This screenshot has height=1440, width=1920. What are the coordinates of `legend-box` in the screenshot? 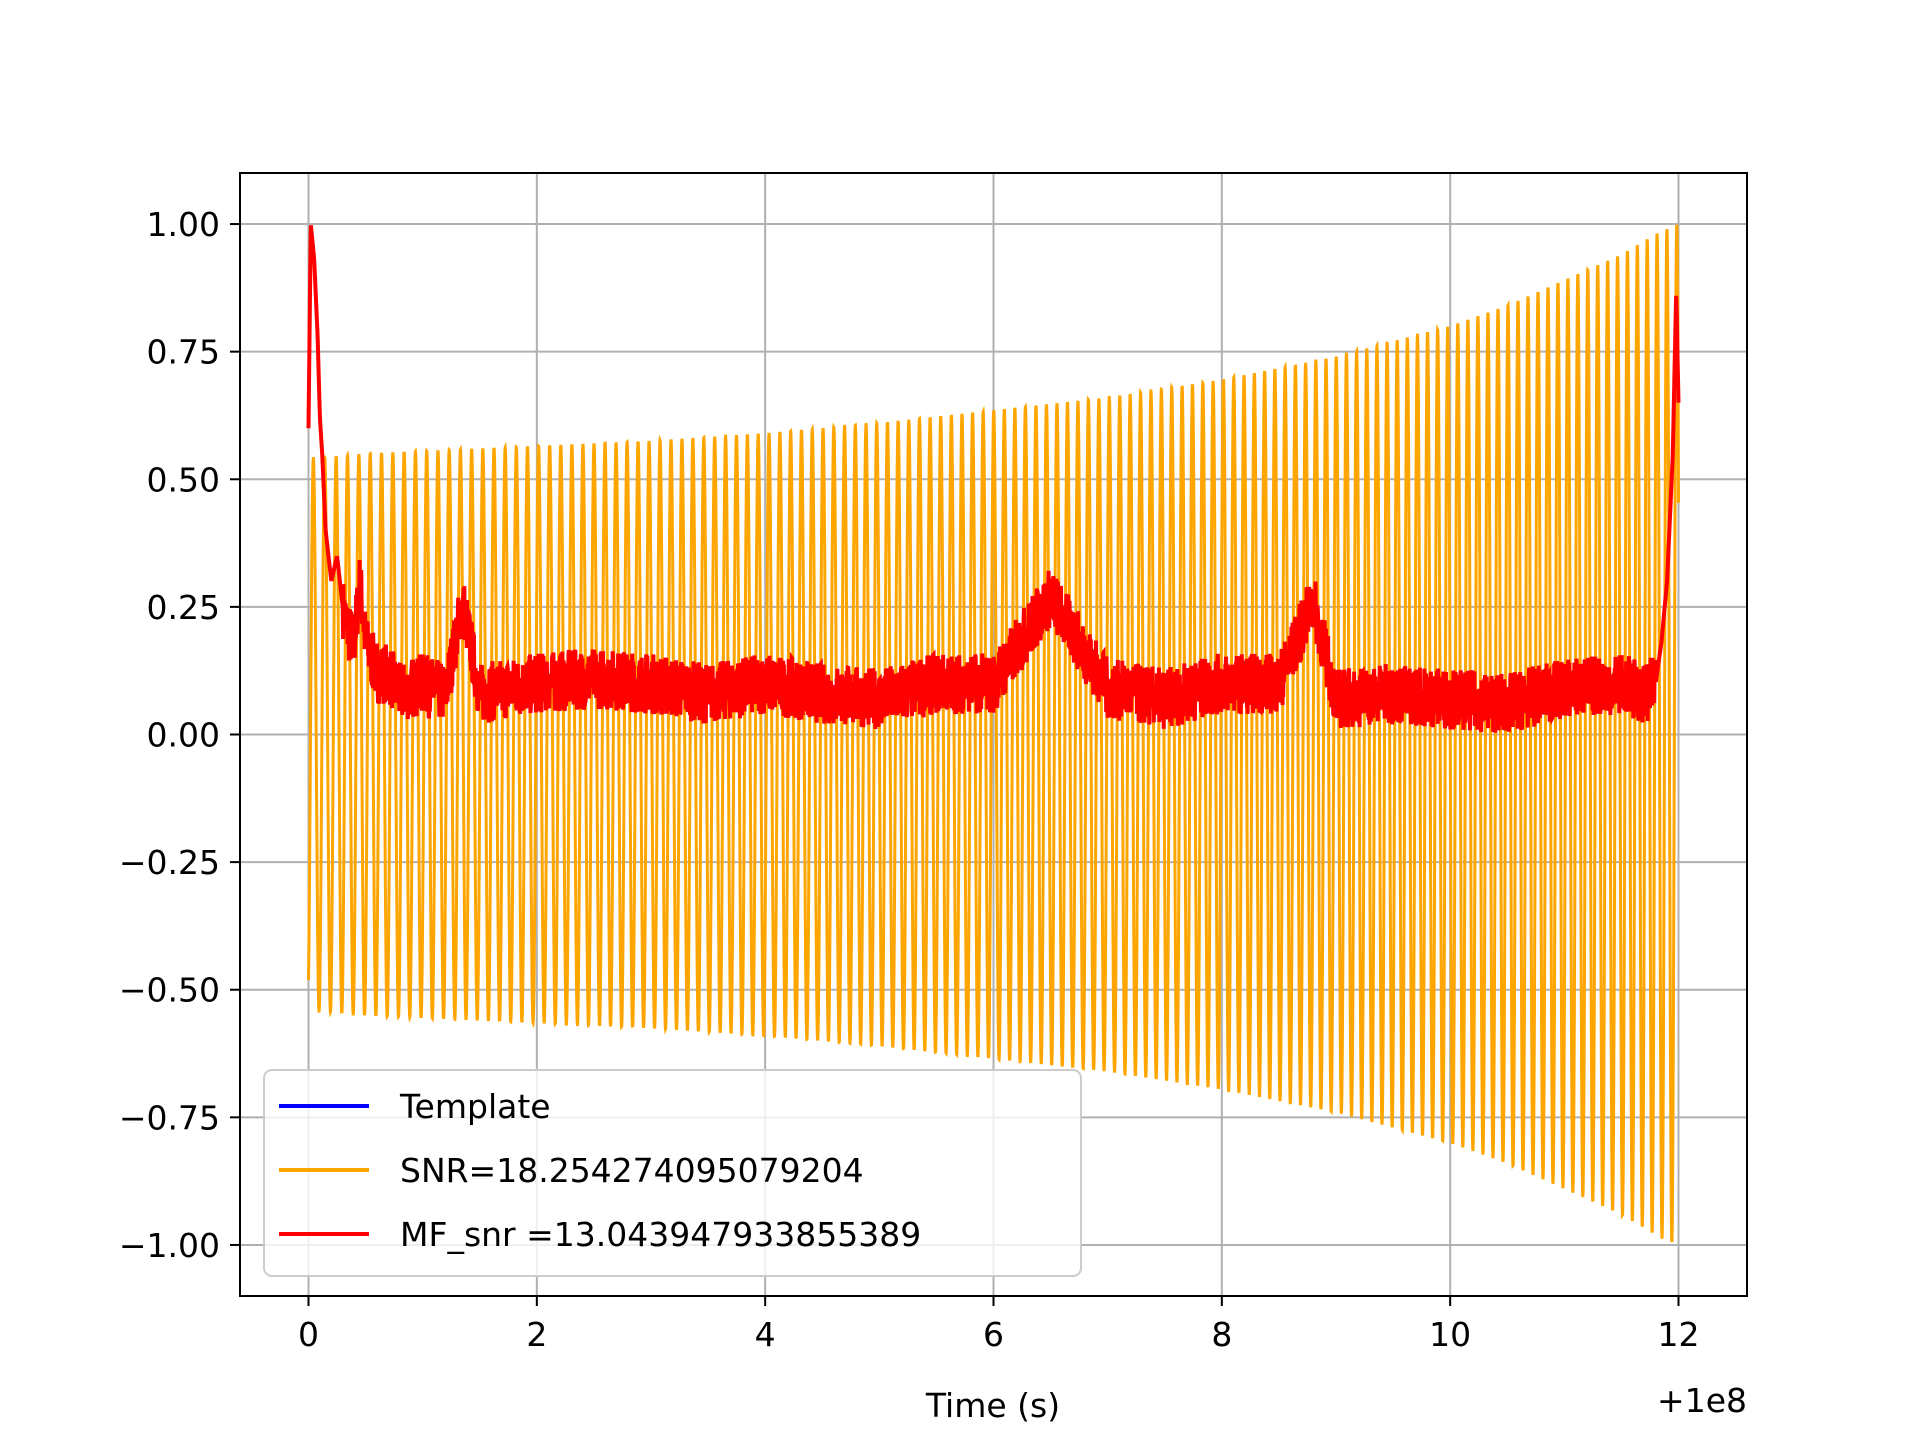 It's located at (672, 1173).